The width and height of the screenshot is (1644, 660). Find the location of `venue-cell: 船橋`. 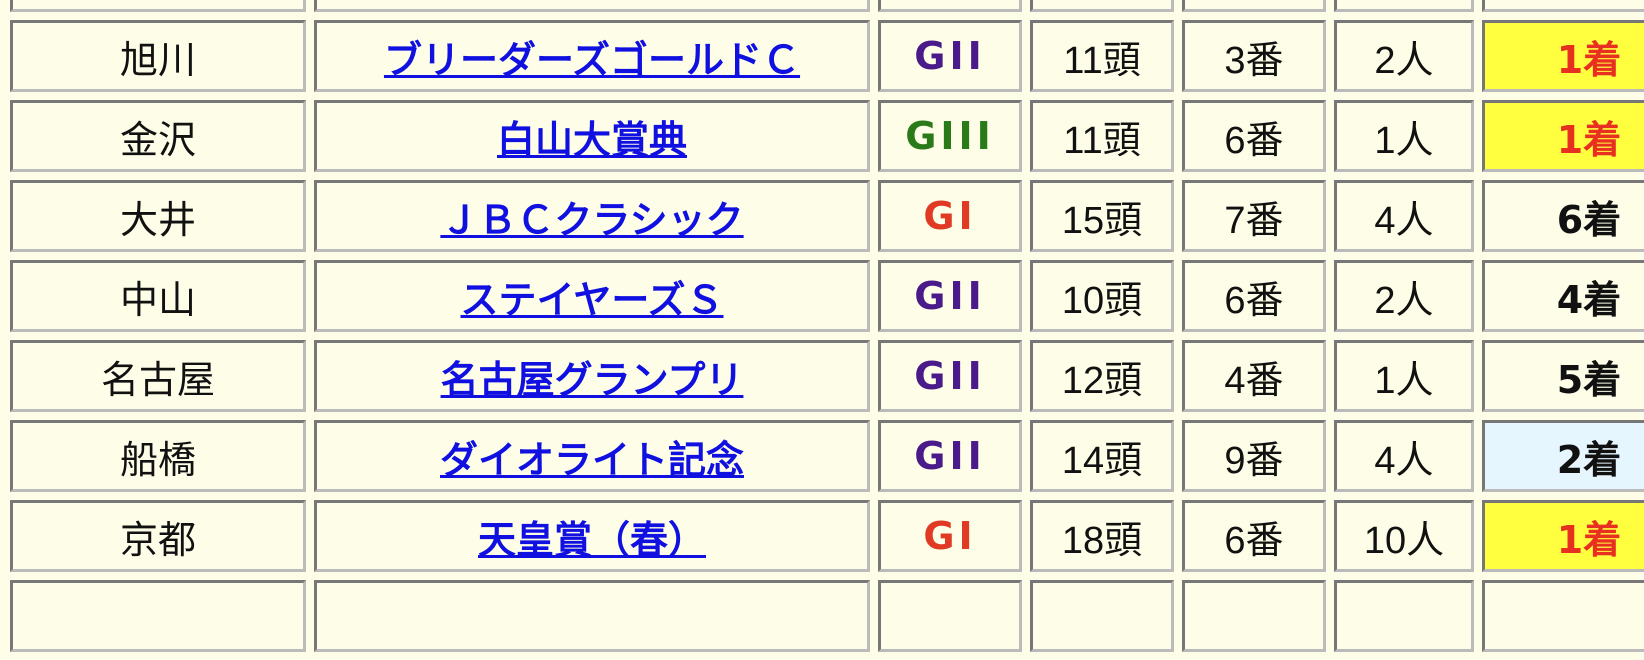

venue-cell: 船橋 is located at coordinates (158, 456).